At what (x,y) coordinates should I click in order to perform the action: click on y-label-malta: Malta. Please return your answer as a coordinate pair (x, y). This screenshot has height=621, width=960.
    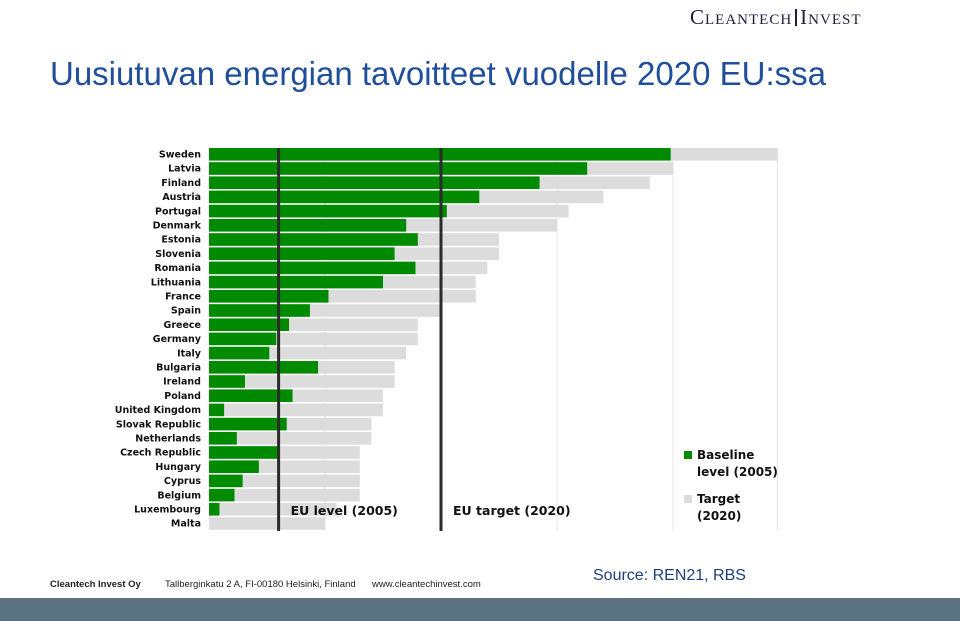
    Looking at the image, I should click on (186, 524).